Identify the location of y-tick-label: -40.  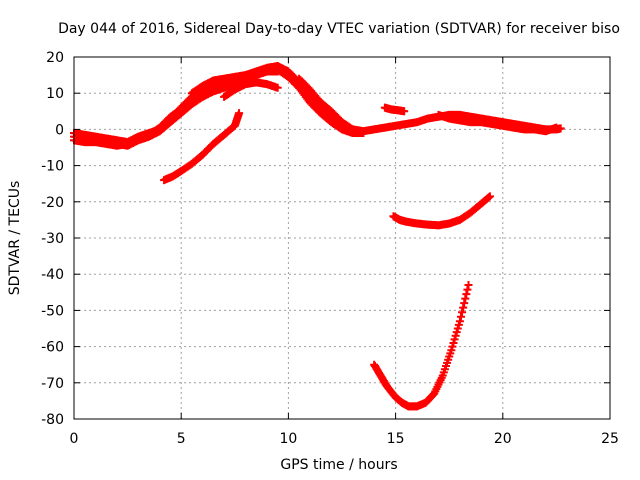
(52, 275).